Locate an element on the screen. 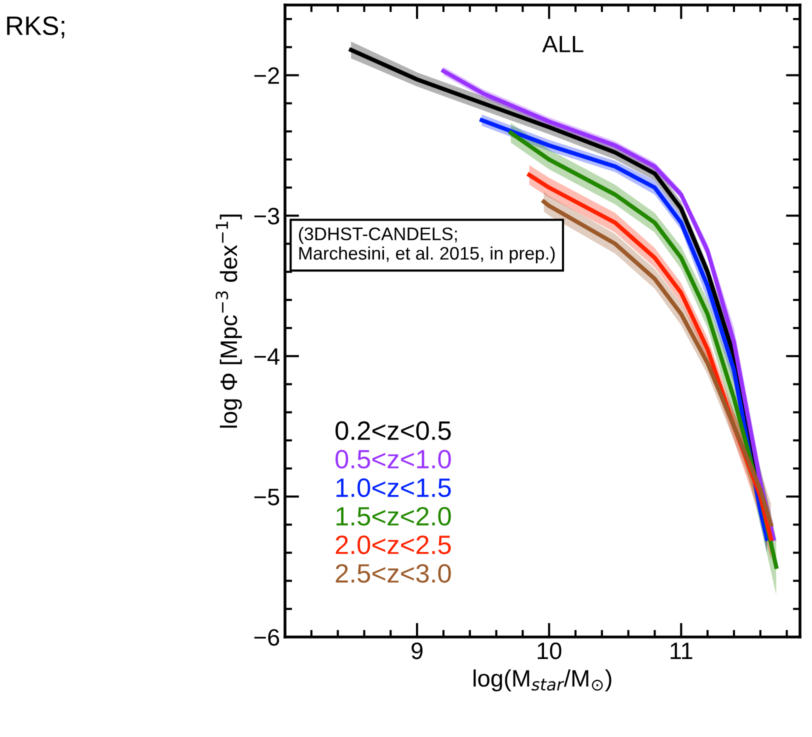  y-axis-title: log Φ [Mpc$^{−3}$ dex$^{−1}$] is located at coordinates (229, 321).